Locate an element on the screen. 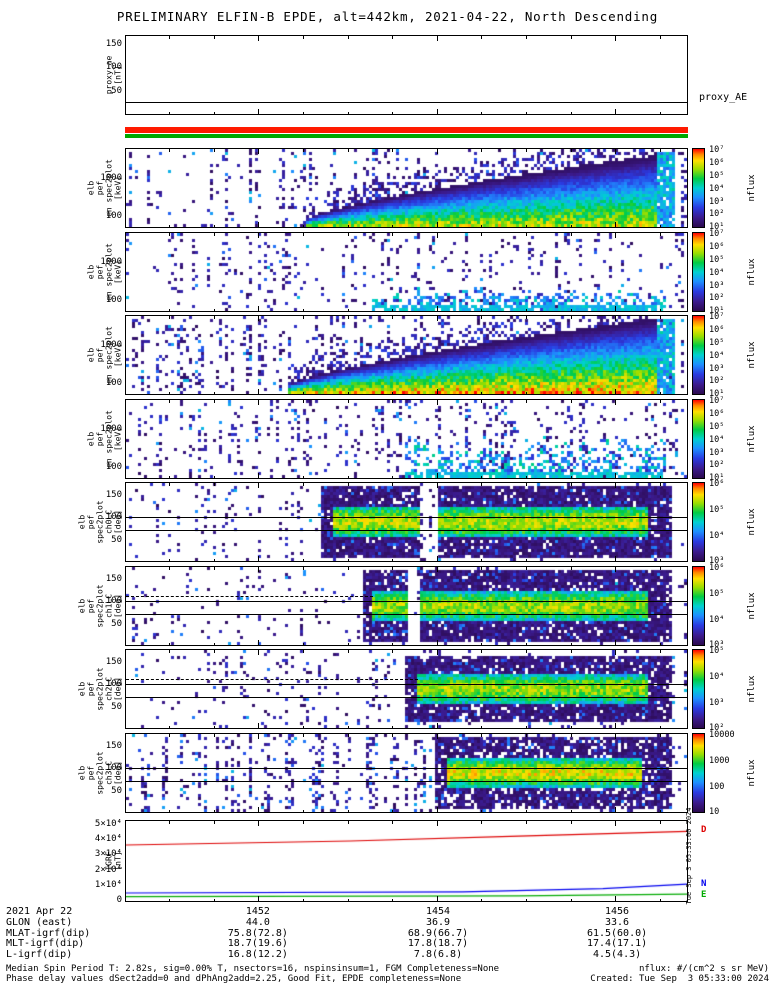 The image size is (775, 1000). energy-ch3-colorbar-tick-label: 10¹ is located at coordinates (717, 478).